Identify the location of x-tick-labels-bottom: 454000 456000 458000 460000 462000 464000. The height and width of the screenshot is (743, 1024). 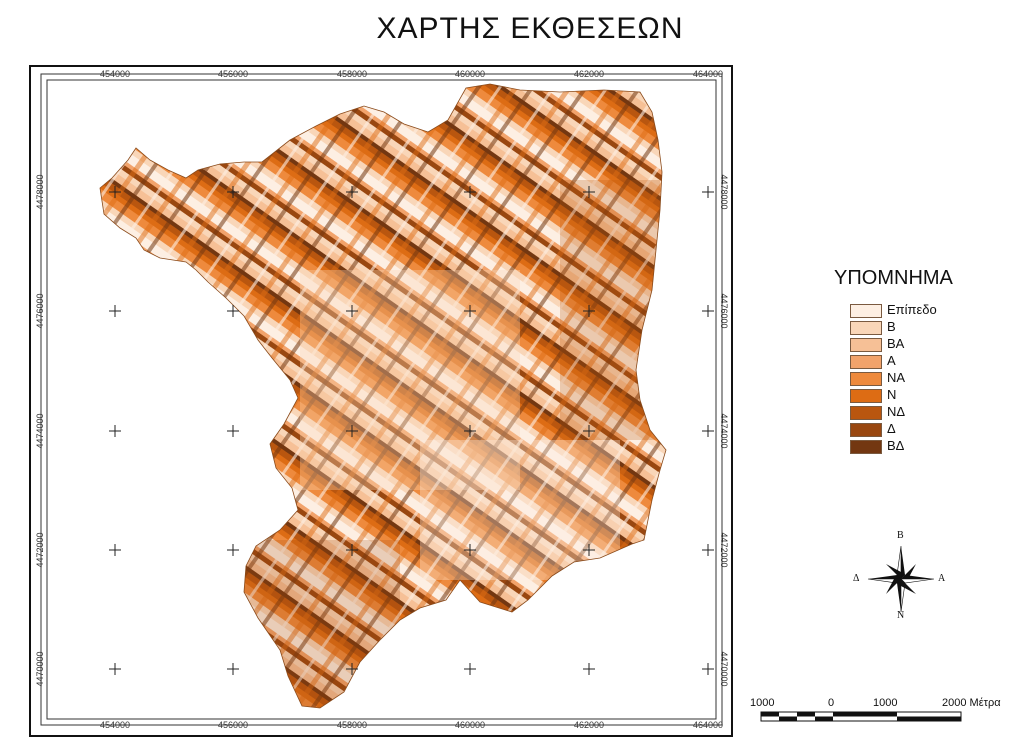
(411, 725).